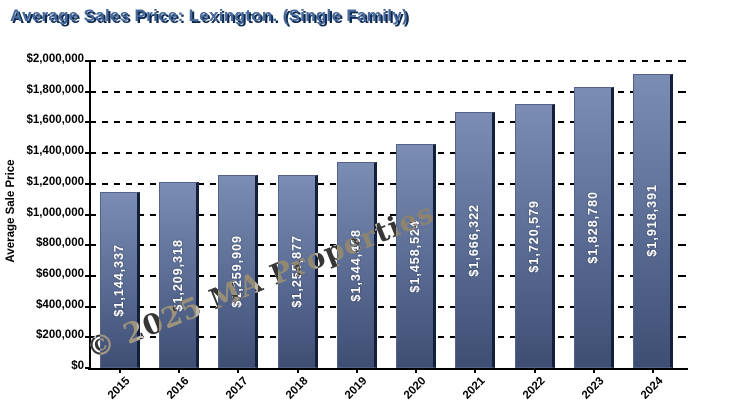 The height and width of the screenshot is (420, 730). What do you see at coordinates (55, 181) in the screenshot?
I see `y-axis-tick-label: $1,200,000` at bounding box center [55, 181].